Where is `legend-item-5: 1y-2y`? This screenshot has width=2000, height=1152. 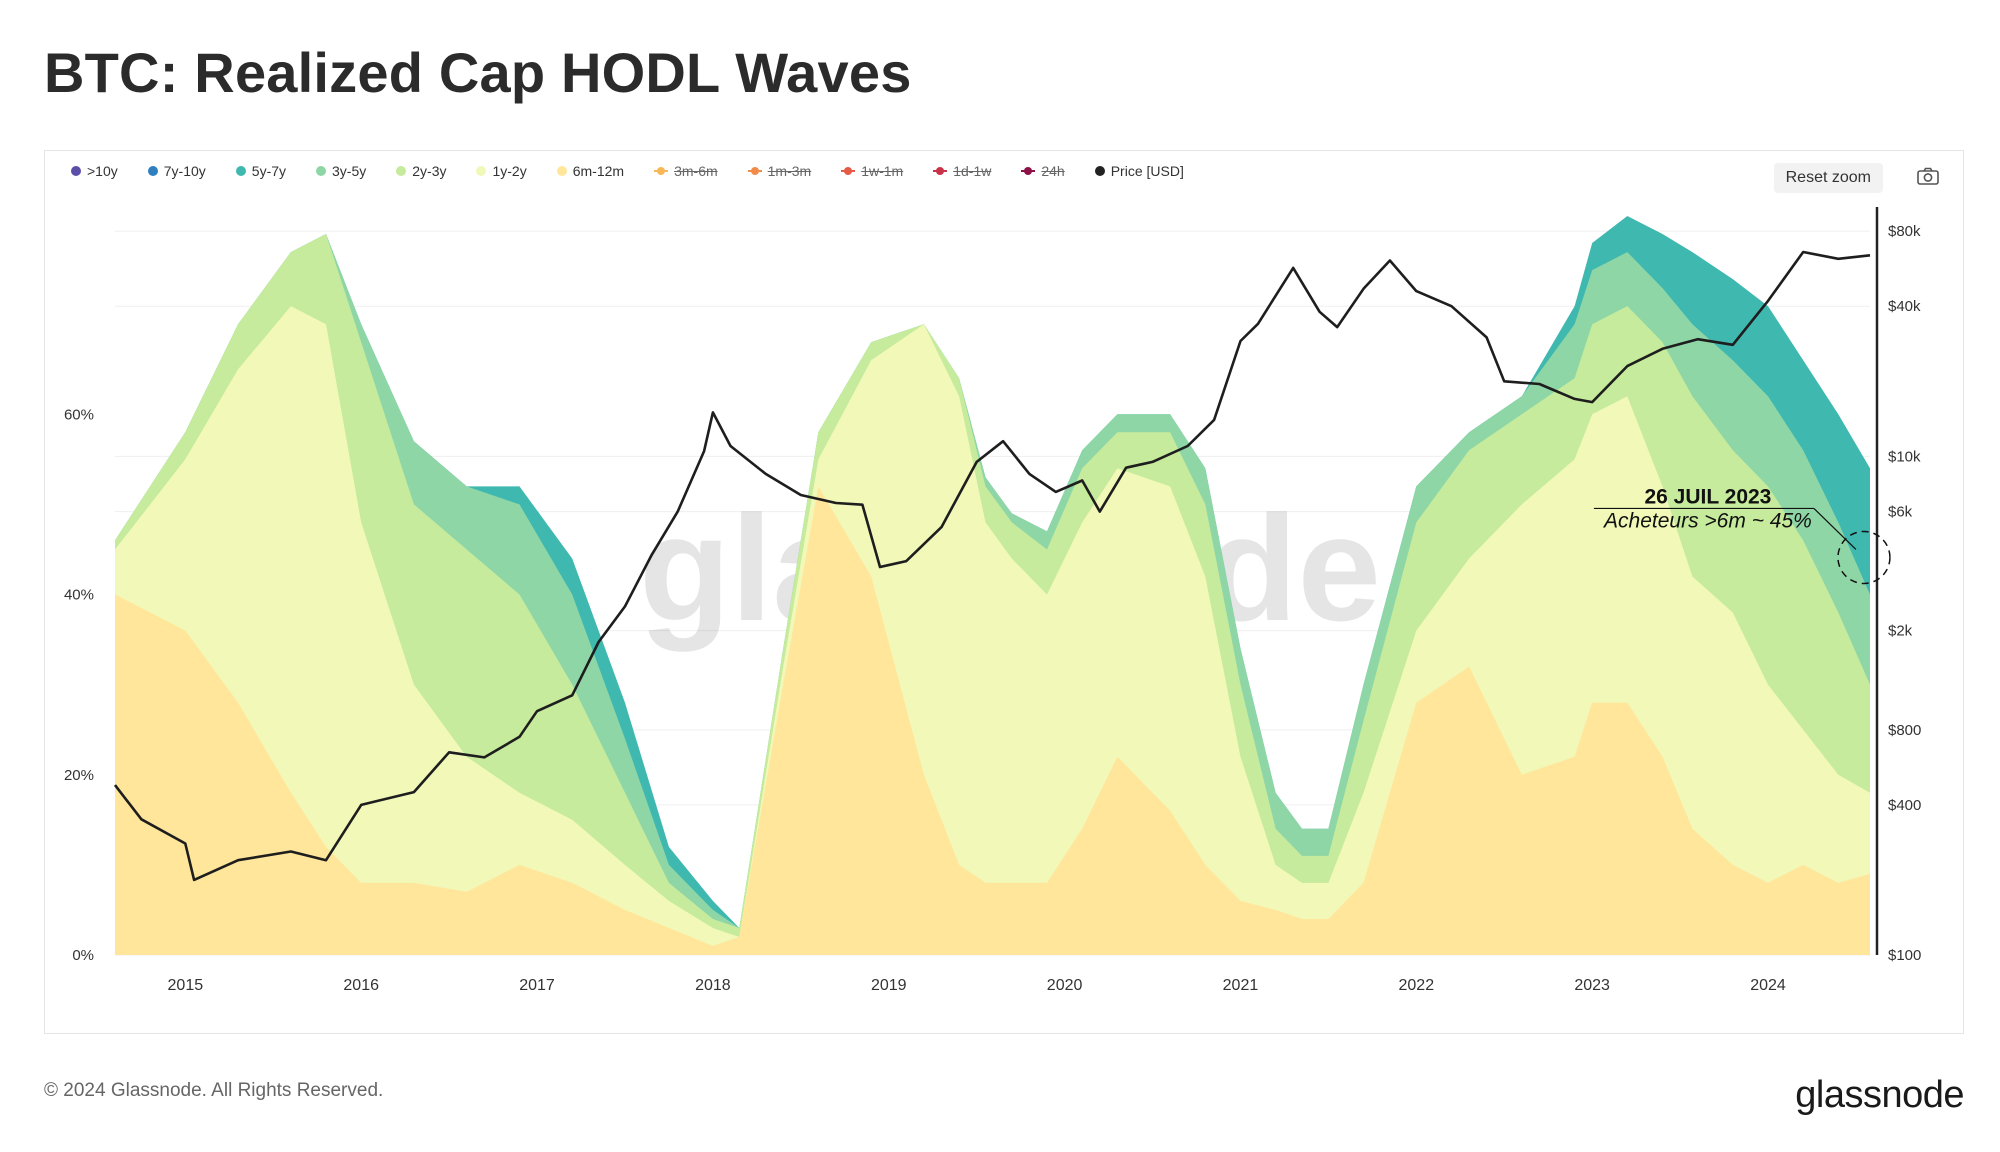 legend-item-5: 1y-2y is located at coordinates (501, 171).